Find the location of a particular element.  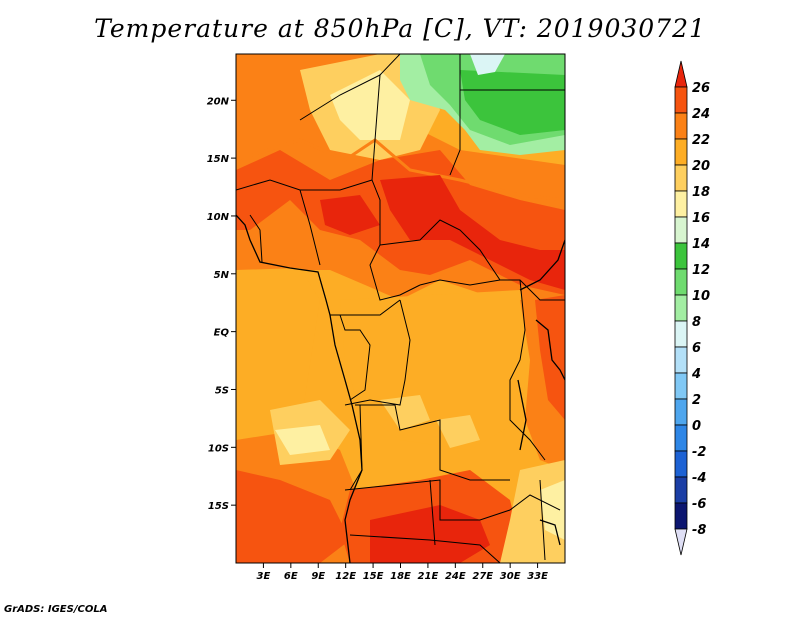

colorbar-label: 12 is located at coordinates (701, 270).